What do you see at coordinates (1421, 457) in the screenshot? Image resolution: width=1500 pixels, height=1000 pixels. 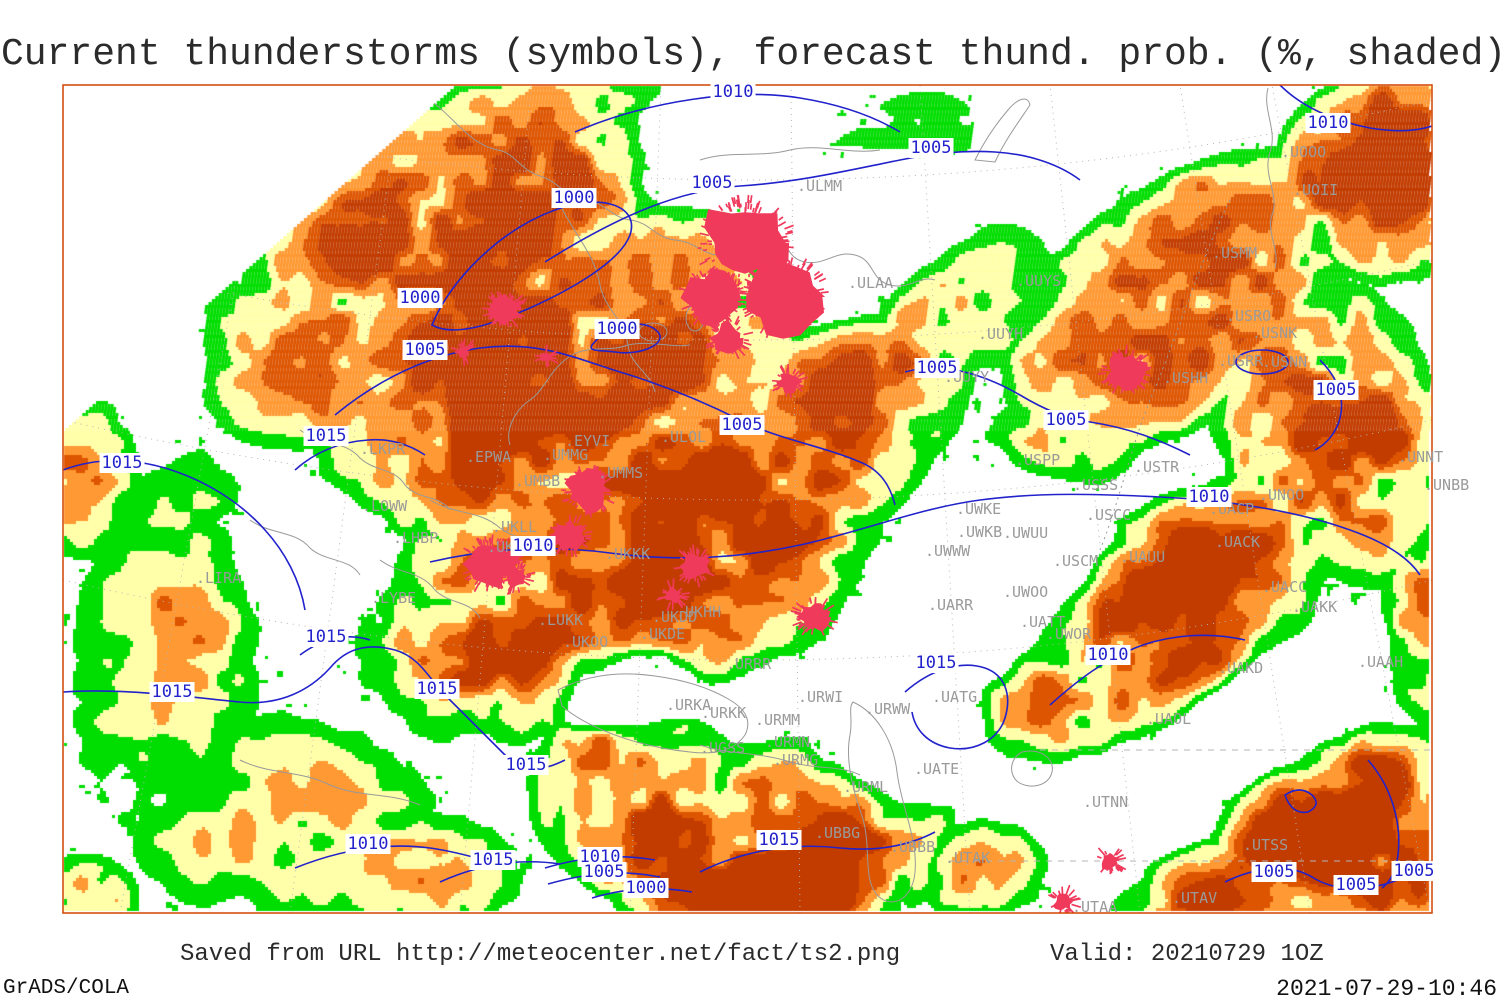 I see `station-label-unnt: .UNNT` at bounding box center [1421, 457].